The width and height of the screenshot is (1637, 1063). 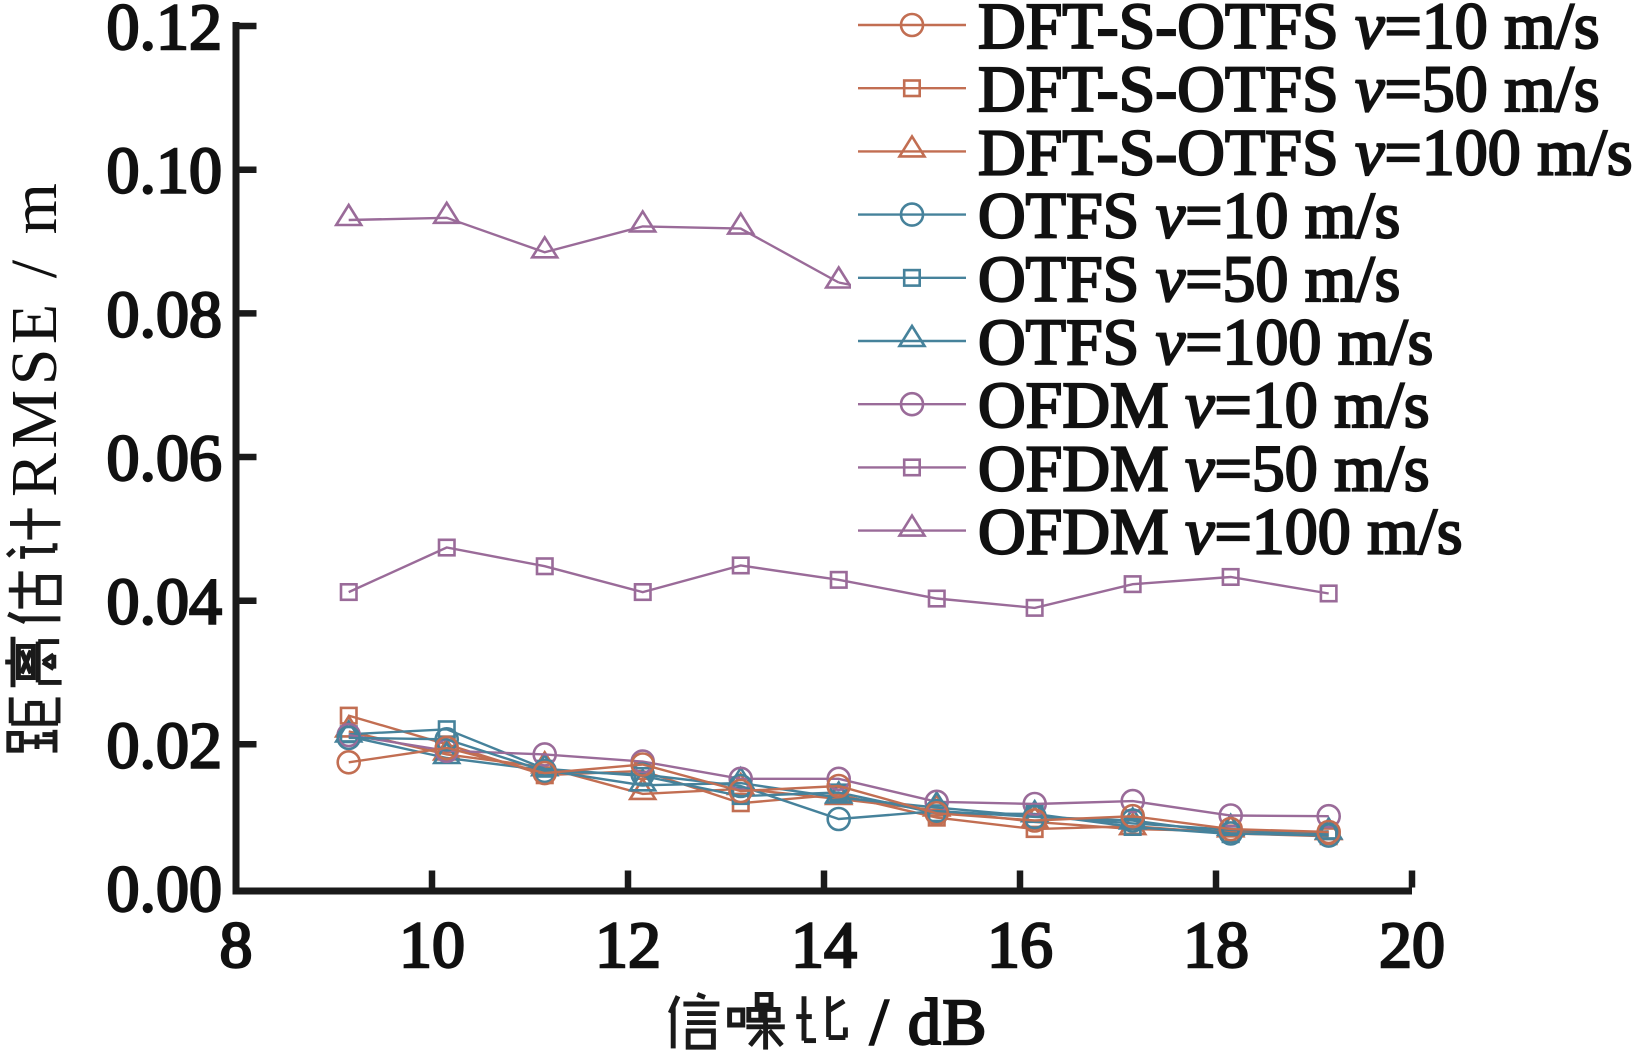 What do you see at coordinates (1305, 152) in the screenshot?
I see `svg-text: DFT-S-OTFS v=100 m/s` at bounding box center [1305, 152].